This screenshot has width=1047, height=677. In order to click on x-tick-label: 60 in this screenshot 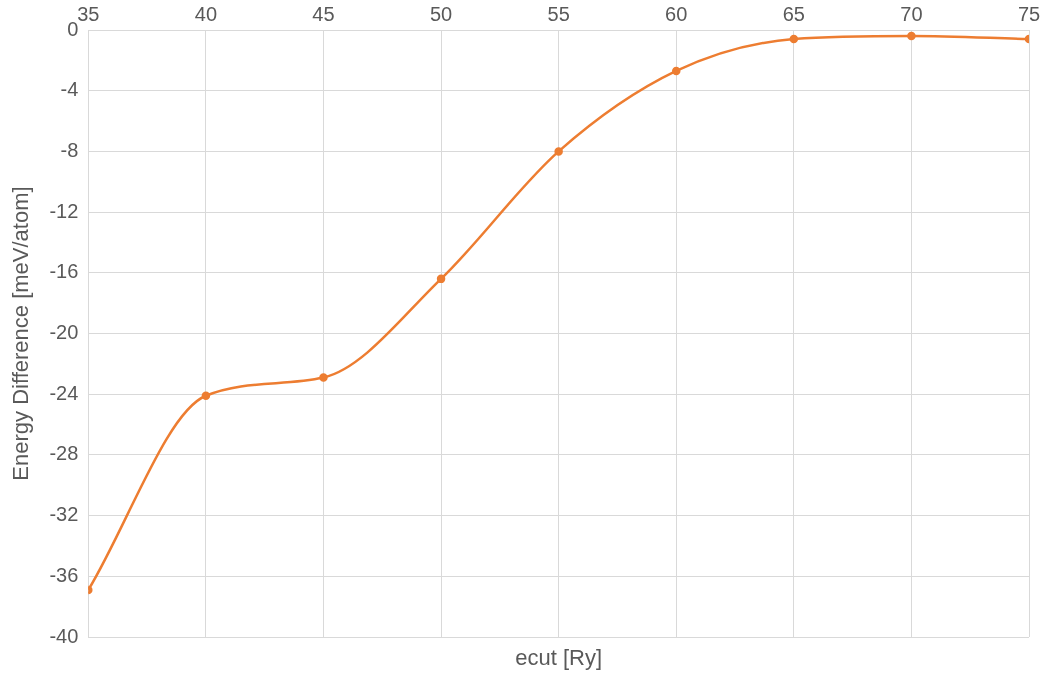, I will do `click(676, 13)`.